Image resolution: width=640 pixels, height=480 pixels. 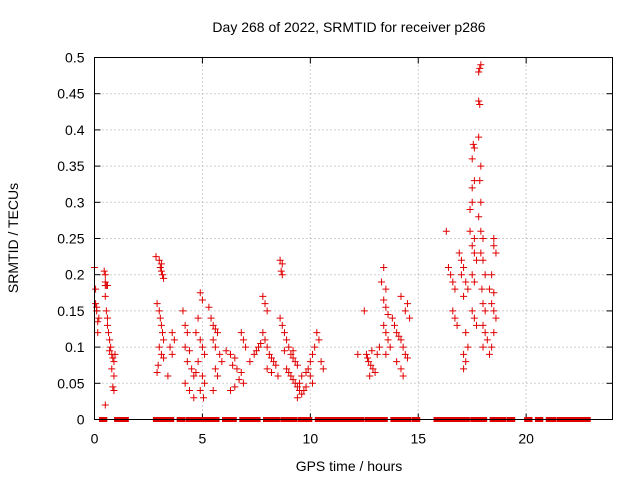 I want to click on x-axis-label: GPS time / hours, so click(x=349, y=466).